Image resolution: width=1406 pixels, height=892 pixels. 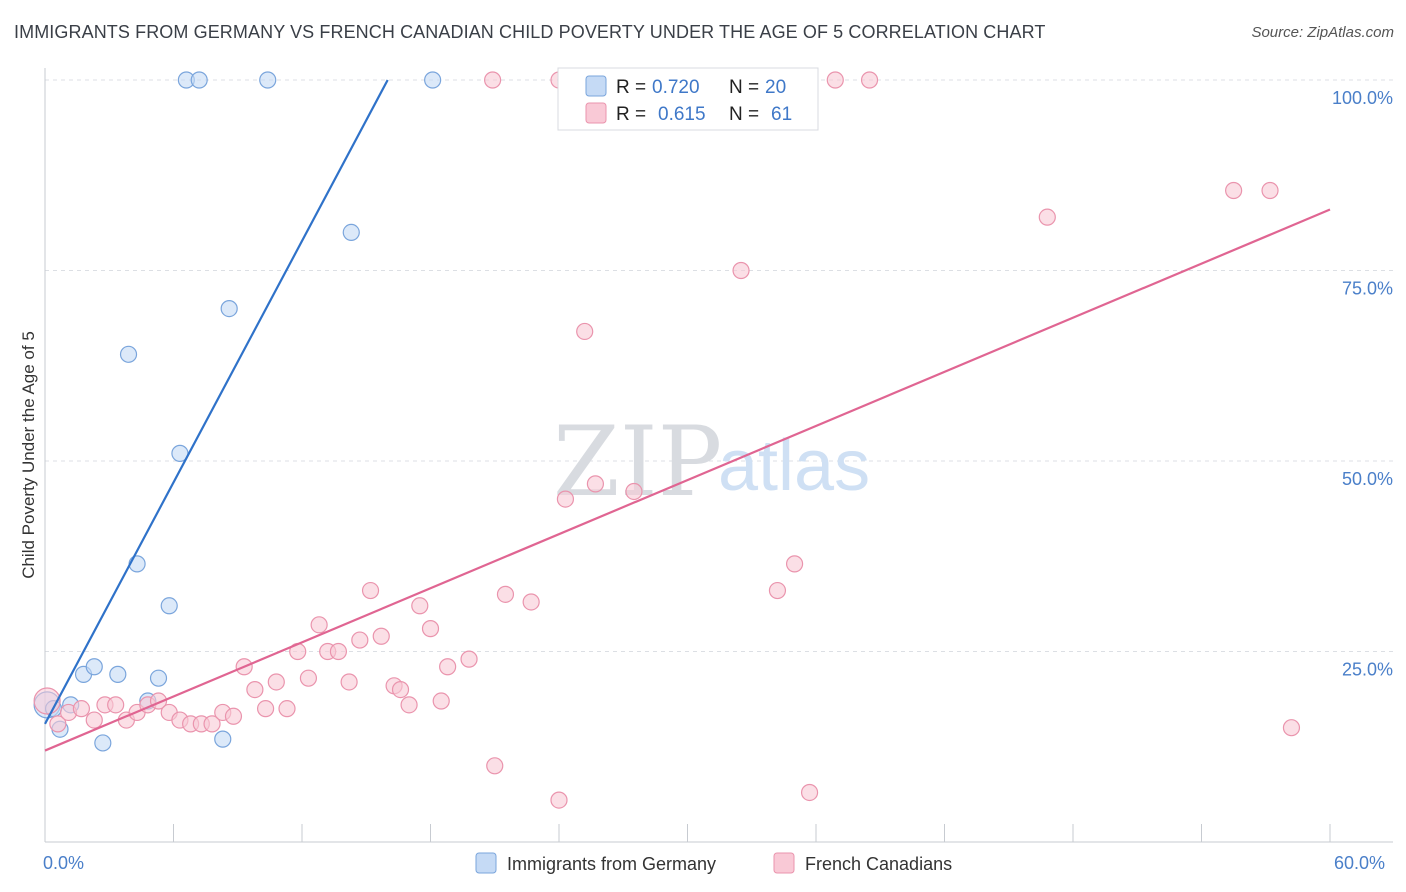 I want to click on legend-swatch-germany, so click(x=486, y=863).